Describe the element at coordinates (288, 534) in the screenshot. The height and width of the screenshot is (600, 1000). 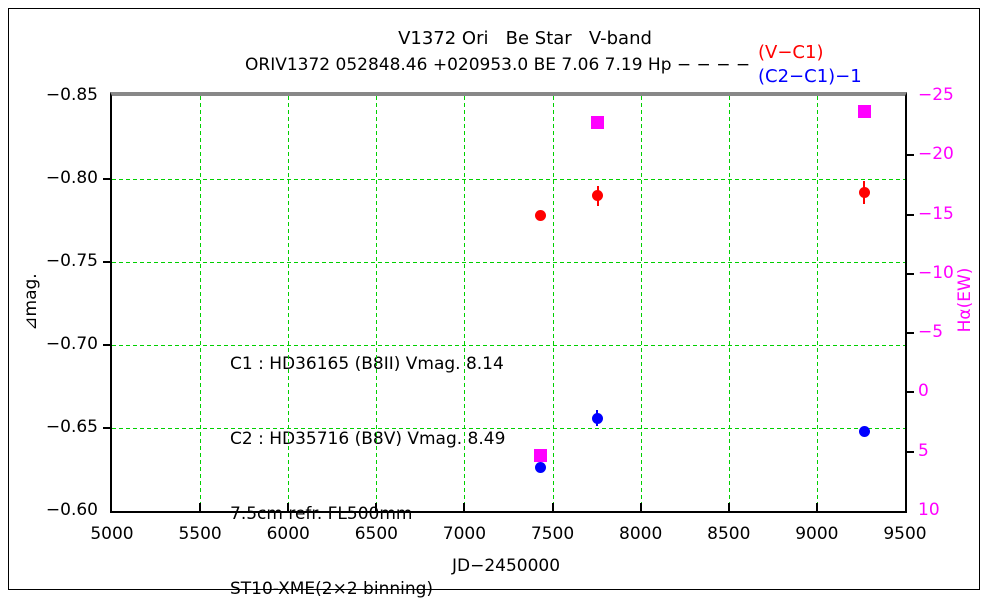
I see `x-tick-label: 6000` at that location.